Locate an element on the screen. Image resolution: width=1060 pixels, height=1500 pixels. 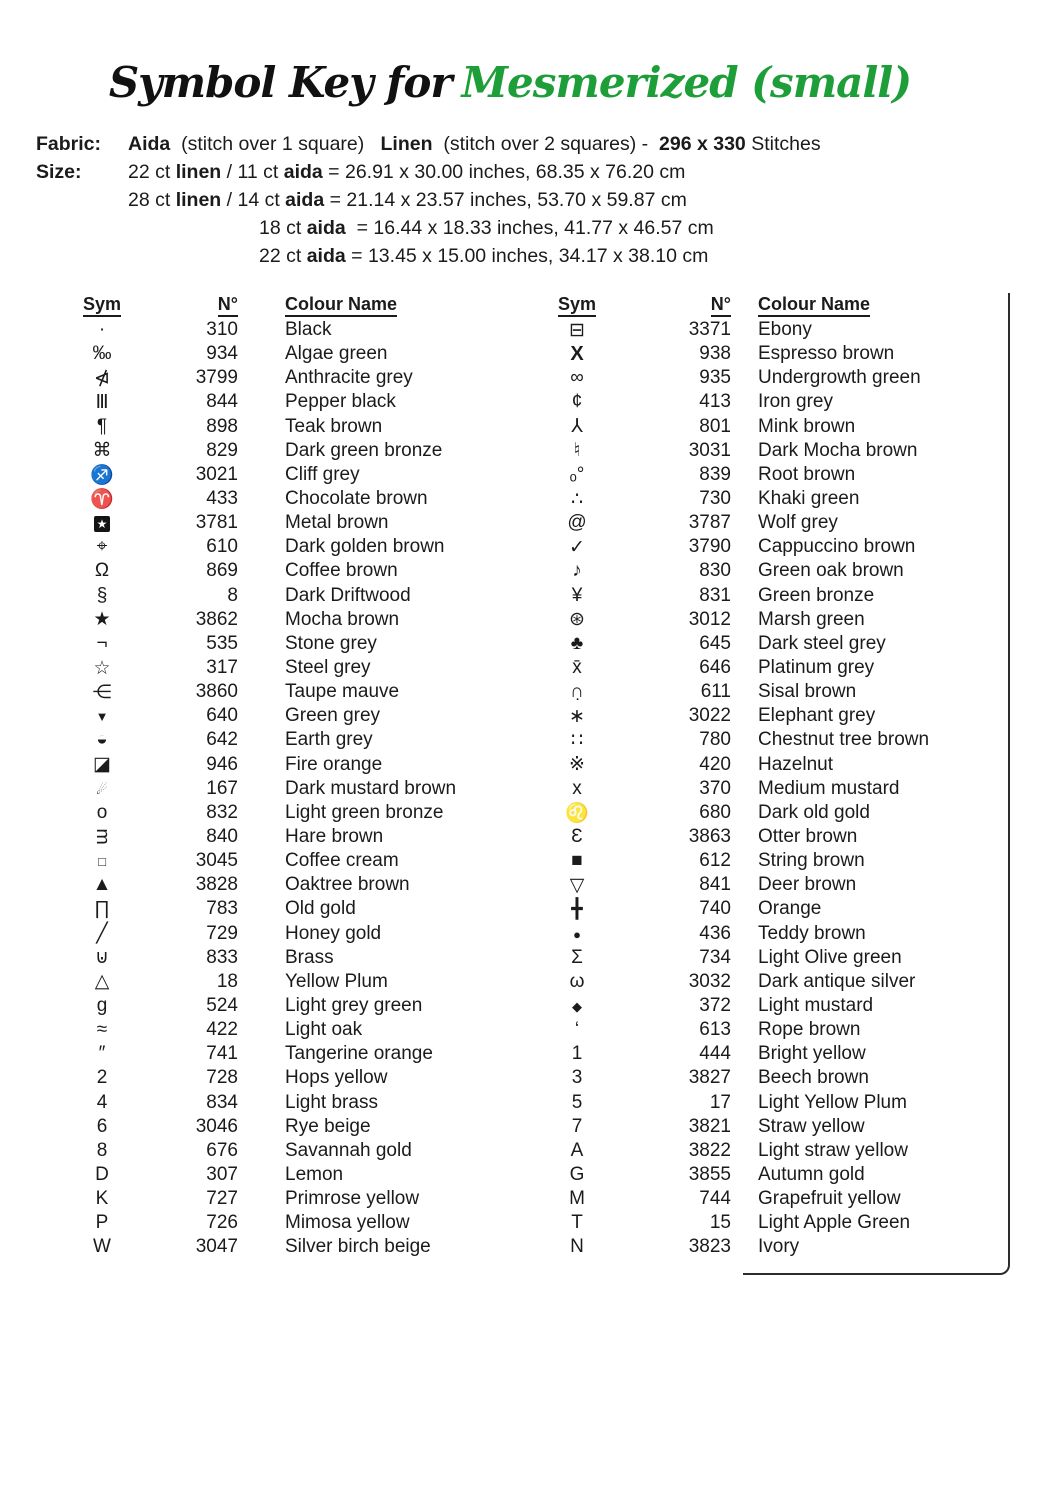
stitch-symbol-icon: 2 is located at coordinates (102, 1078).